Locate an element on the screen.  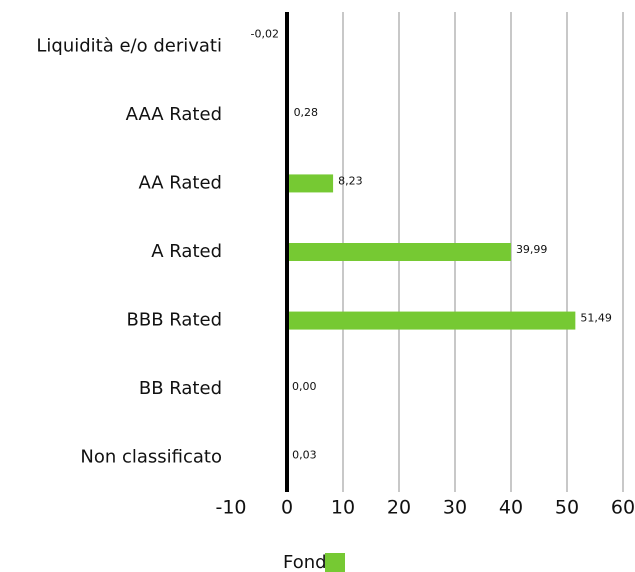
value-label: 0,00 is located at coordinates (304, 386).